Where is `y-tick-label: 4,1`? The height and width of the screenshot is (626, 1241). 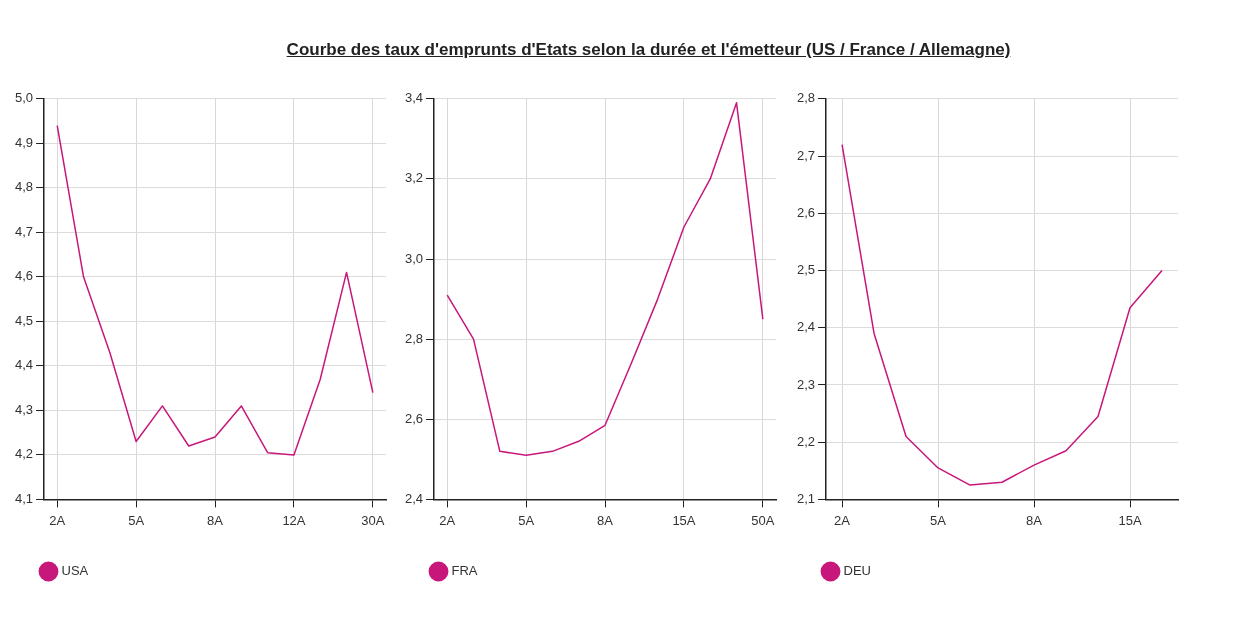
y-tick-label: 4,1 is located at coordinates (24, 498).